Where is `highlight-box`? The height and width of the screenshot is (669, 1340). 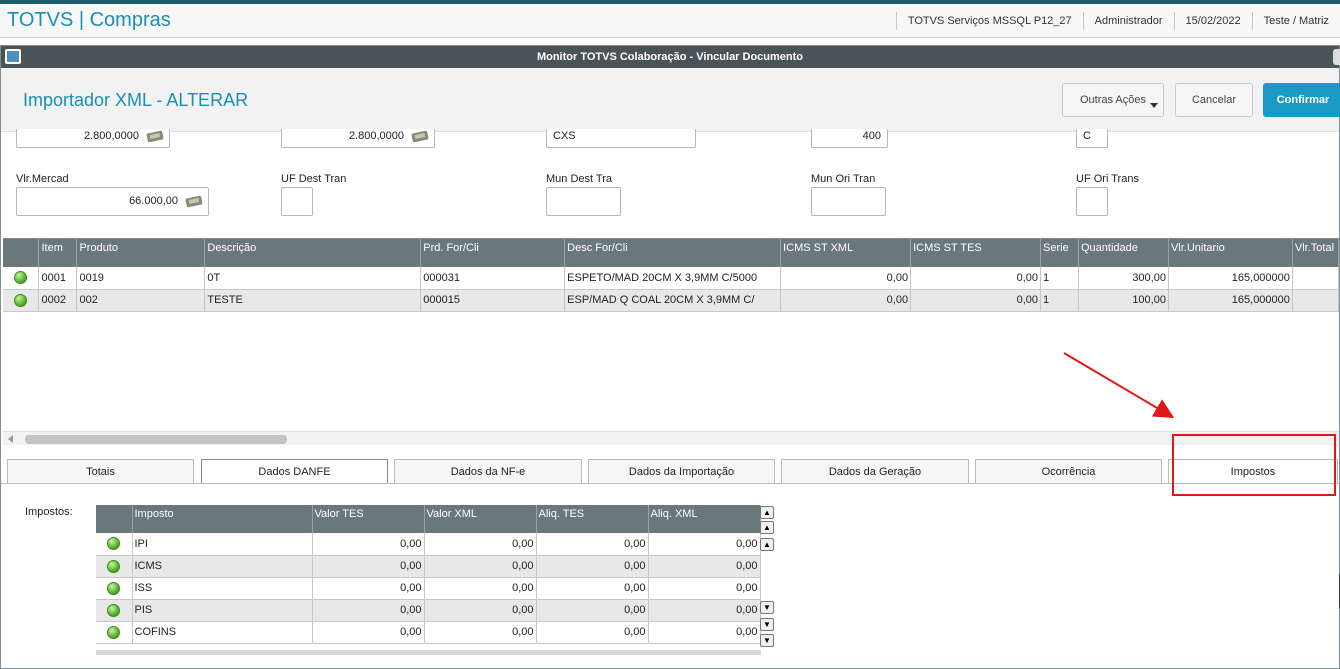 highlight-box is located at coordinates (1254, 465).